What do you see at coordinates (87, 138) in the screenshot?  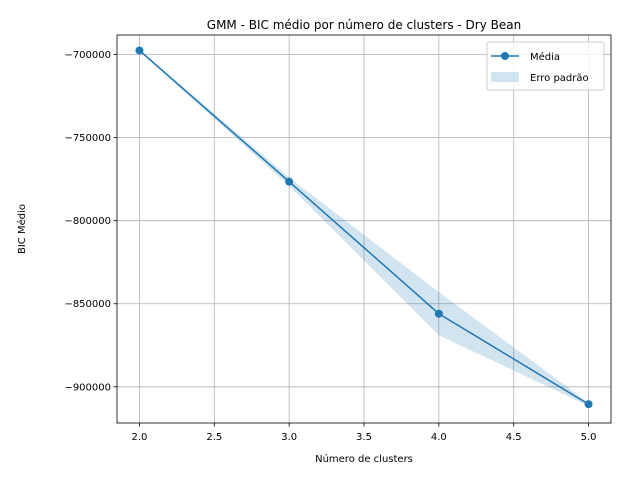 I see `y-tick-label: −750000` at bounding box center [87, 138].